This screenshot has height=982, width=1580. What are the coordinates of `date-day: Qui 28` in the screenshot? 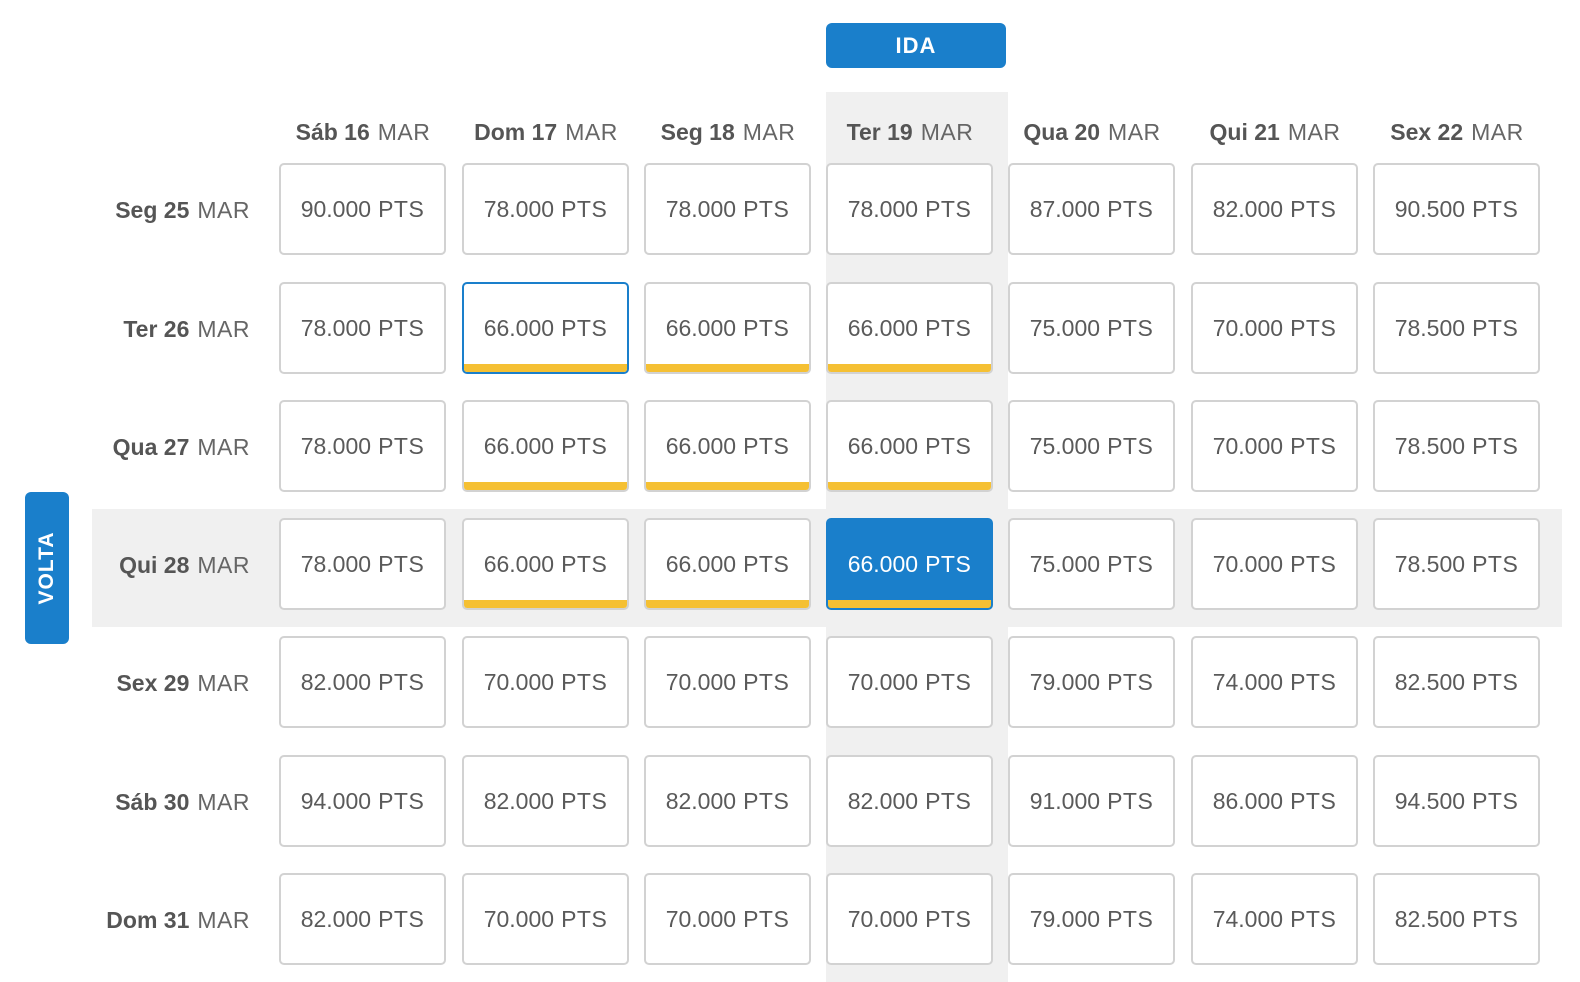 It's located at (154, 564).